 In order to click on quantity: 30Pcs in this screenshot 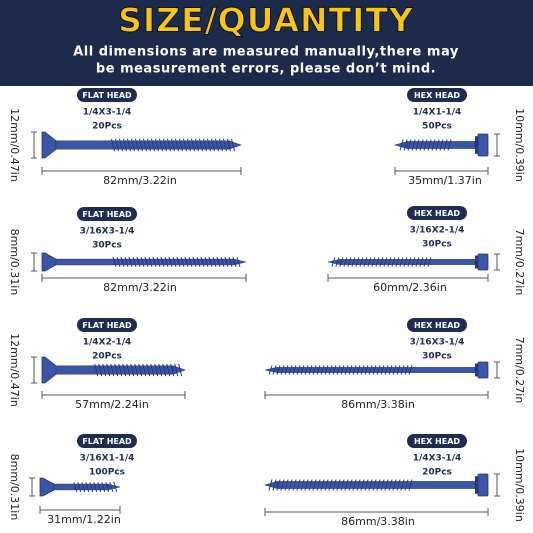, I will do `click(107, 246)`.